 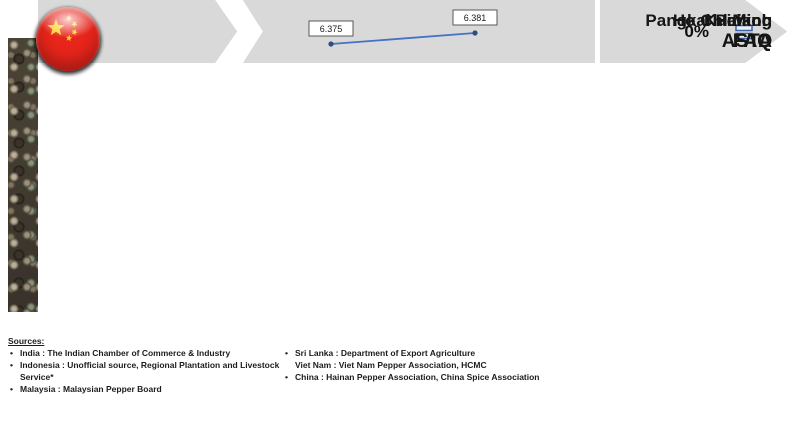 I want to click on april-point, so click(x=475, y=33).